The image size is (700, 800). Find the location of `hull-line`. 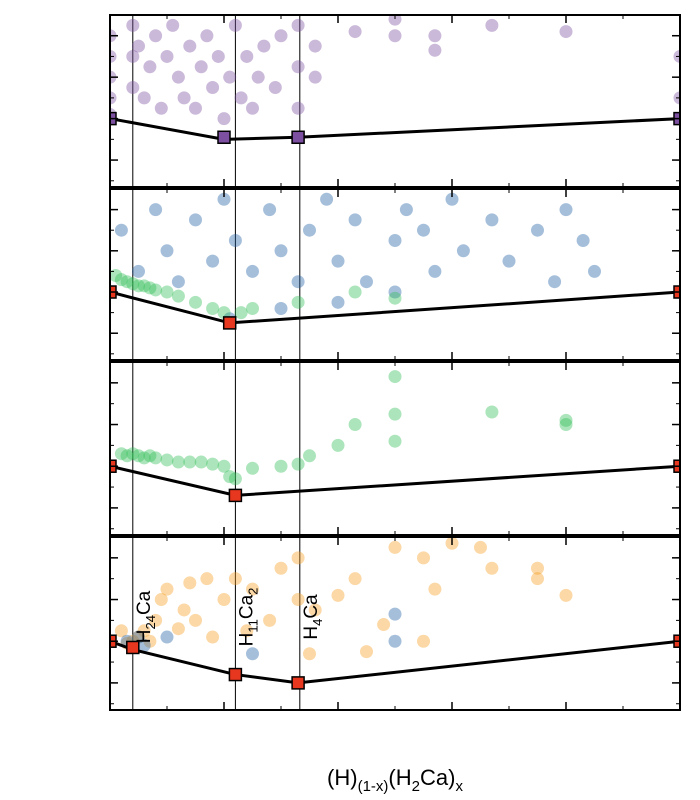

hull-line is located at coordinates (395, 480).